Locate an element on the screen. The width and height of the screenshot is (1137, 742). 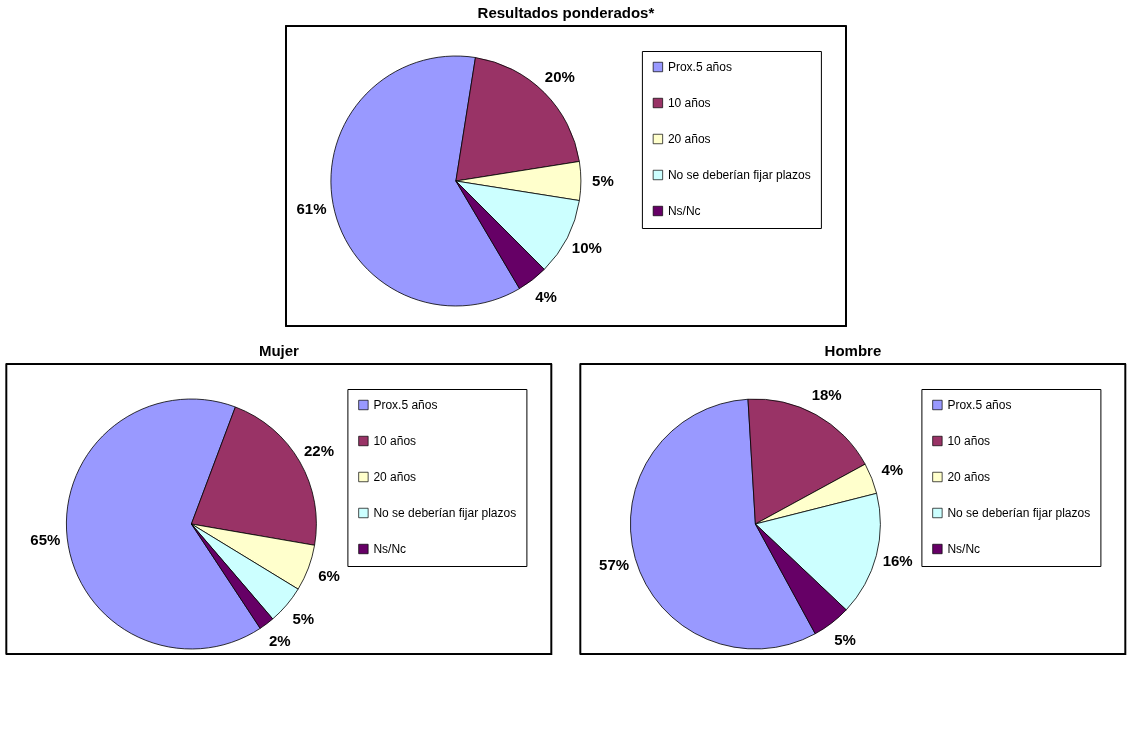
data-label: 57% is located at coordinates (614, 564).